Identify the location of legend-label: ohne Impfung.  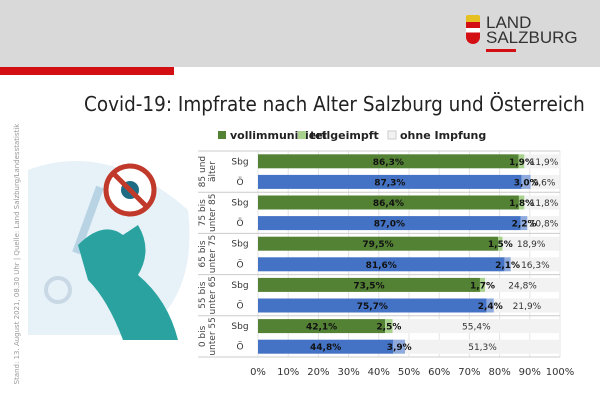
(443, 135).